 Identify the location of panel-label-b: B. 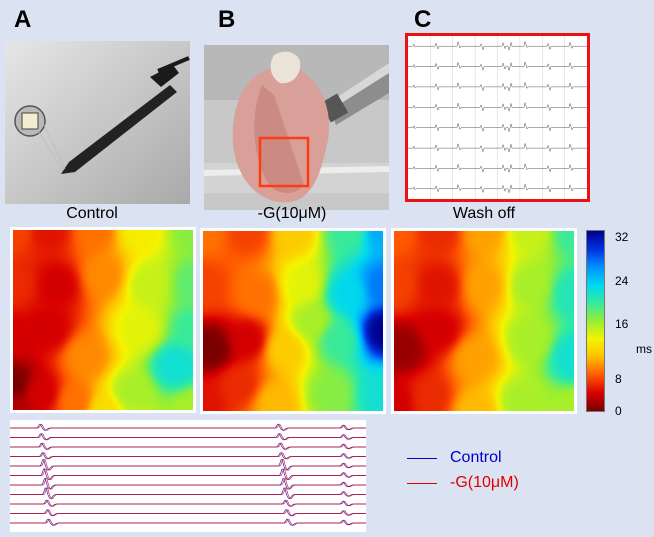
(227, 19).